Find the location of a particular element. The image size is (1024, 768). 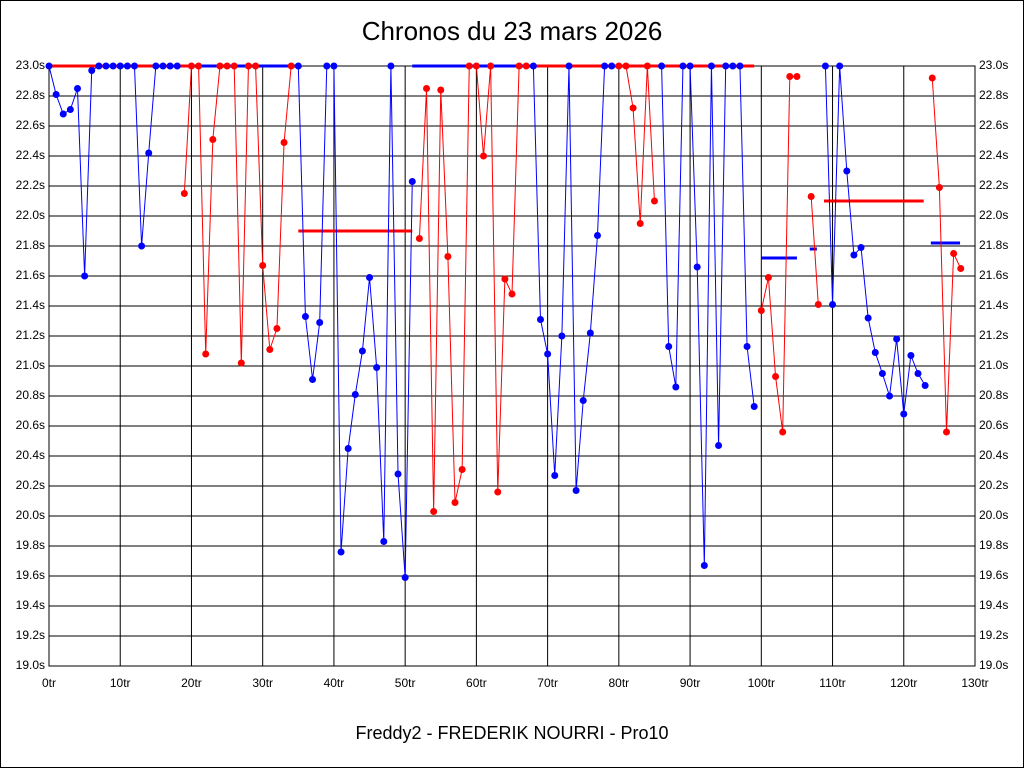

y2-tick-label: 22.6s is located at coordinates (993, 125).